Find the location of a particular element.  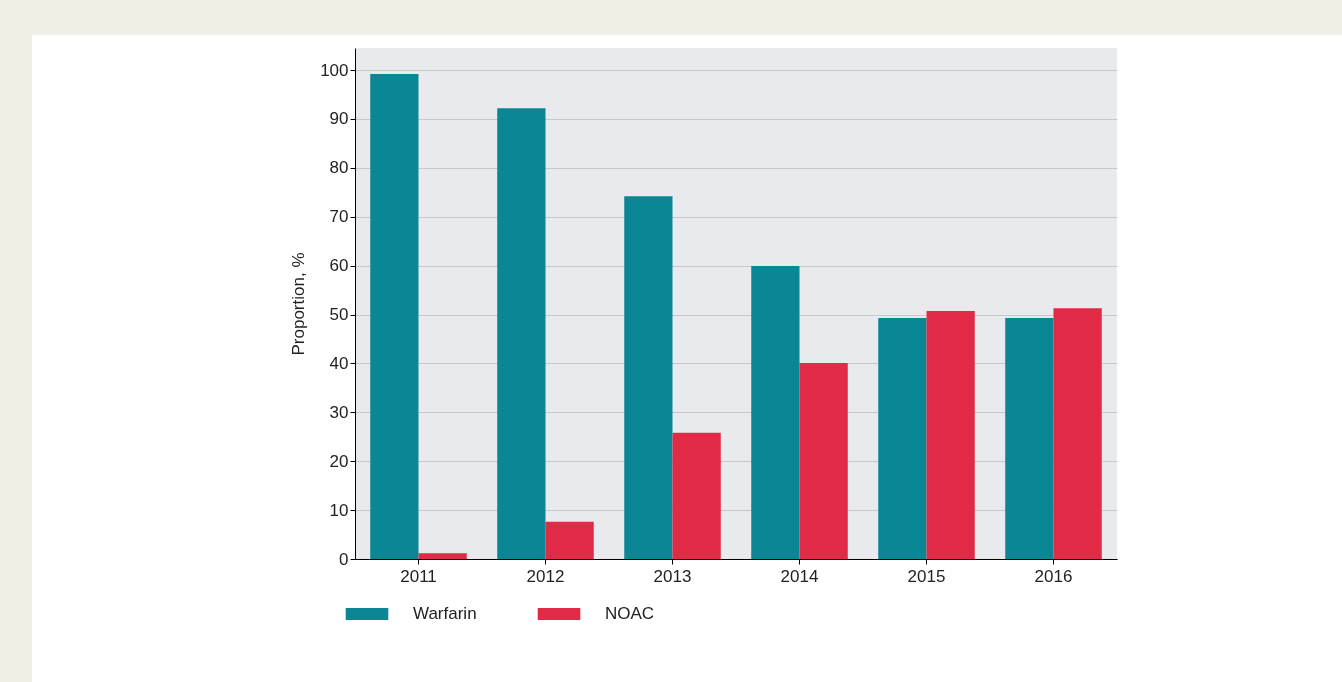

y-tick-label: 40 is located at coordinates (339, 363).